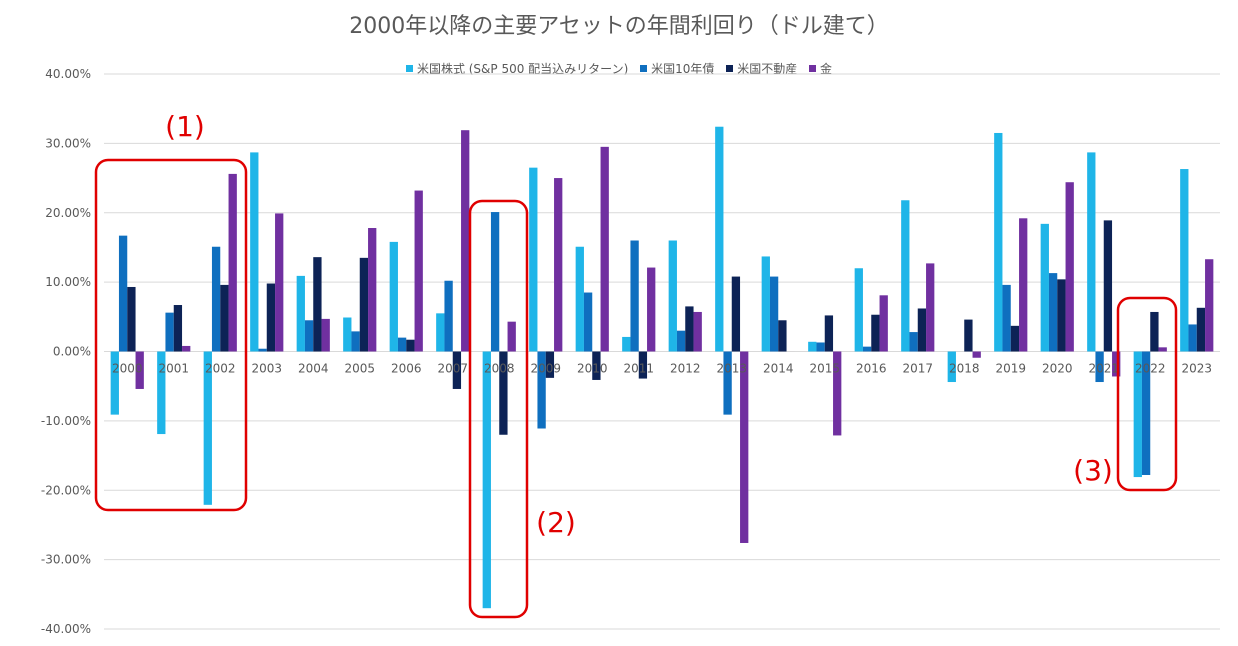 The height and width of the screenshot is (646, 1238). I want to click on legend-item-us-stocks: 米国株式 (S&P 500 配当込みリターン), so click(517, 68).